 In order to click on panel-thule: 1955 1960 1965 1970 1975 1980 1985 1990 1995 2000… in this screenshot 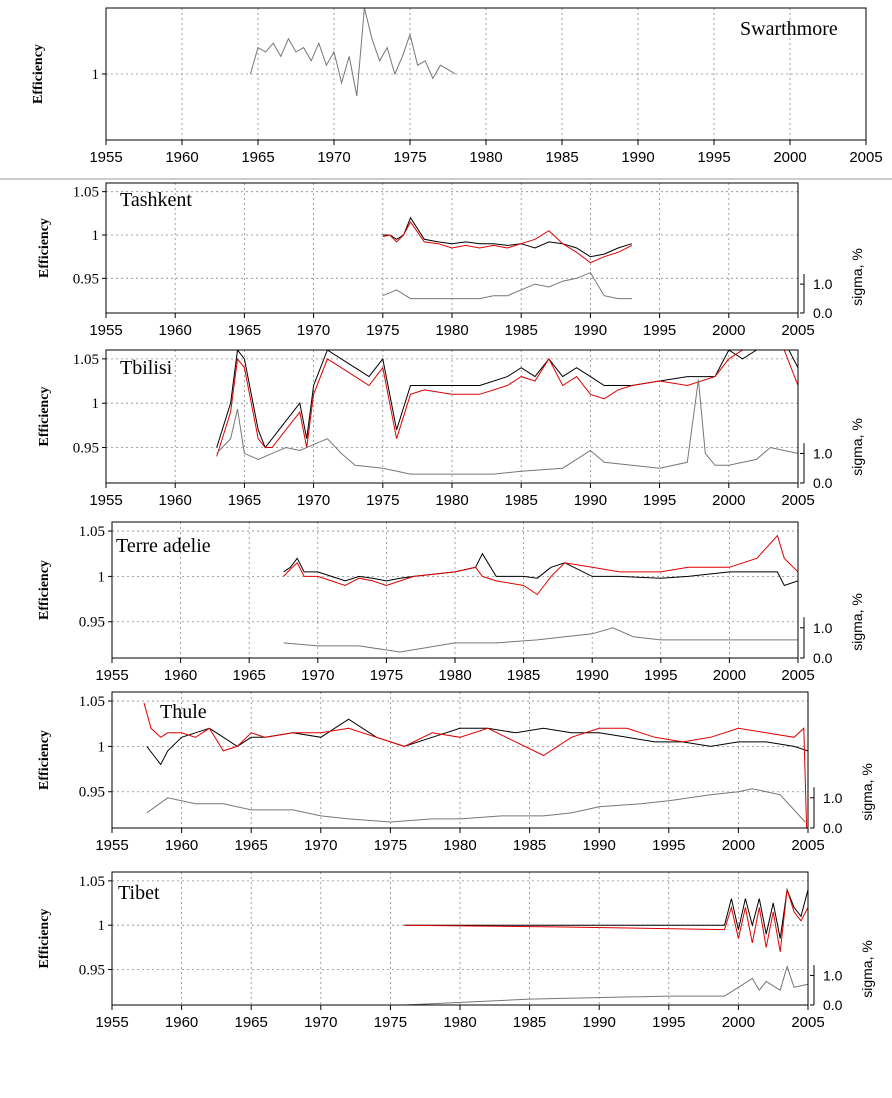, I will do `click(456, 772)`.